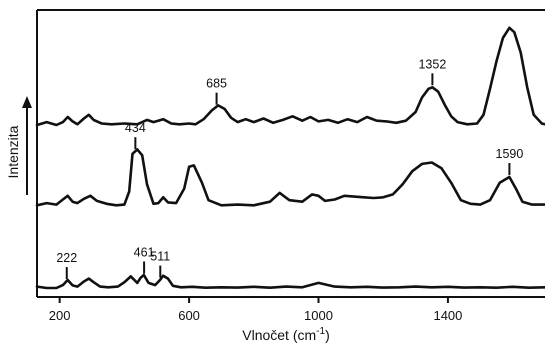 This screenshot has width=545, height=347. Describe the element at coordinates (432, 64) in the screenshot. I see `peak-label: 1352` at that location.